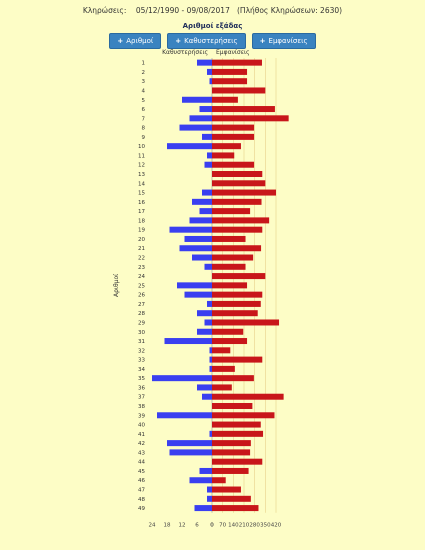 The image size is (425, 550). I want to click on y-axis-label: Αριθμοί, so click(116, 285).